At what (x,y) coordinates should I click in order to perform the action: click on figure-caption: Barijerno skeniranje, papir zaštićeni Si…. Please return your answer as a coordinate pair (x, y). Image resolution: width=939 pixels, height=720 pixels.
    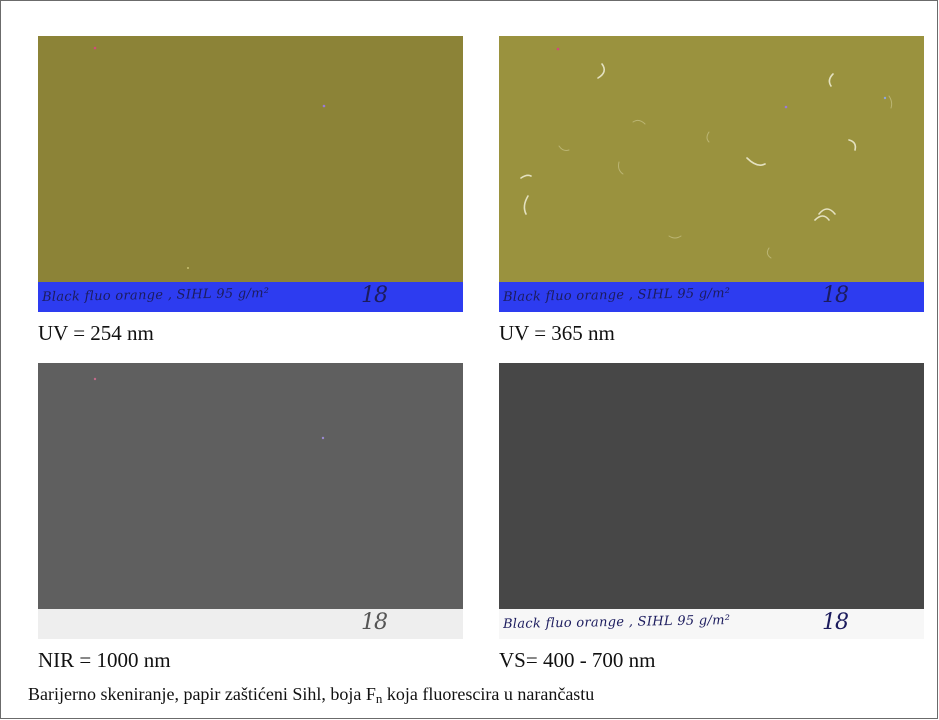
    Looking at the image, I should click on (311, 695).